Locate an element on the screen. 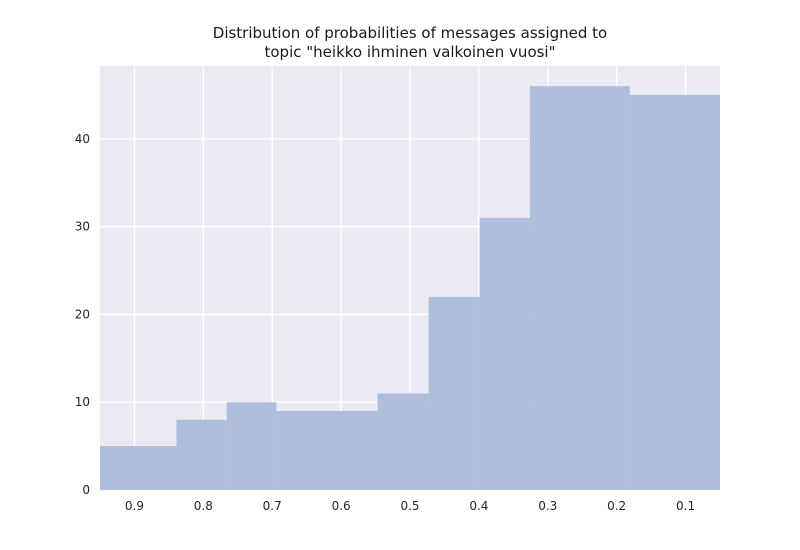 The image size is (800, 550). x-tick-label-4: 0.5 is located at coordinates (409, 506).